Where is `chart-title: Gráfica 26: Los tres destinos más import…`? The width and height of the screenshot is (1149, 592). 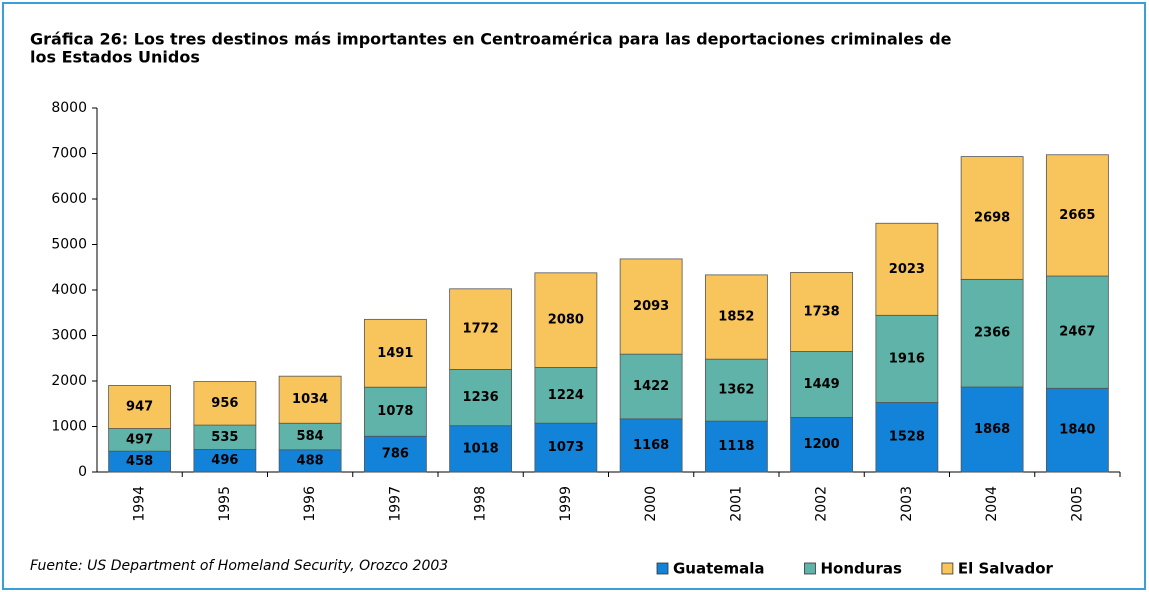 chart-title: Gráfica 26: Los tres destinos más import… is located at coordinates (491, 39).